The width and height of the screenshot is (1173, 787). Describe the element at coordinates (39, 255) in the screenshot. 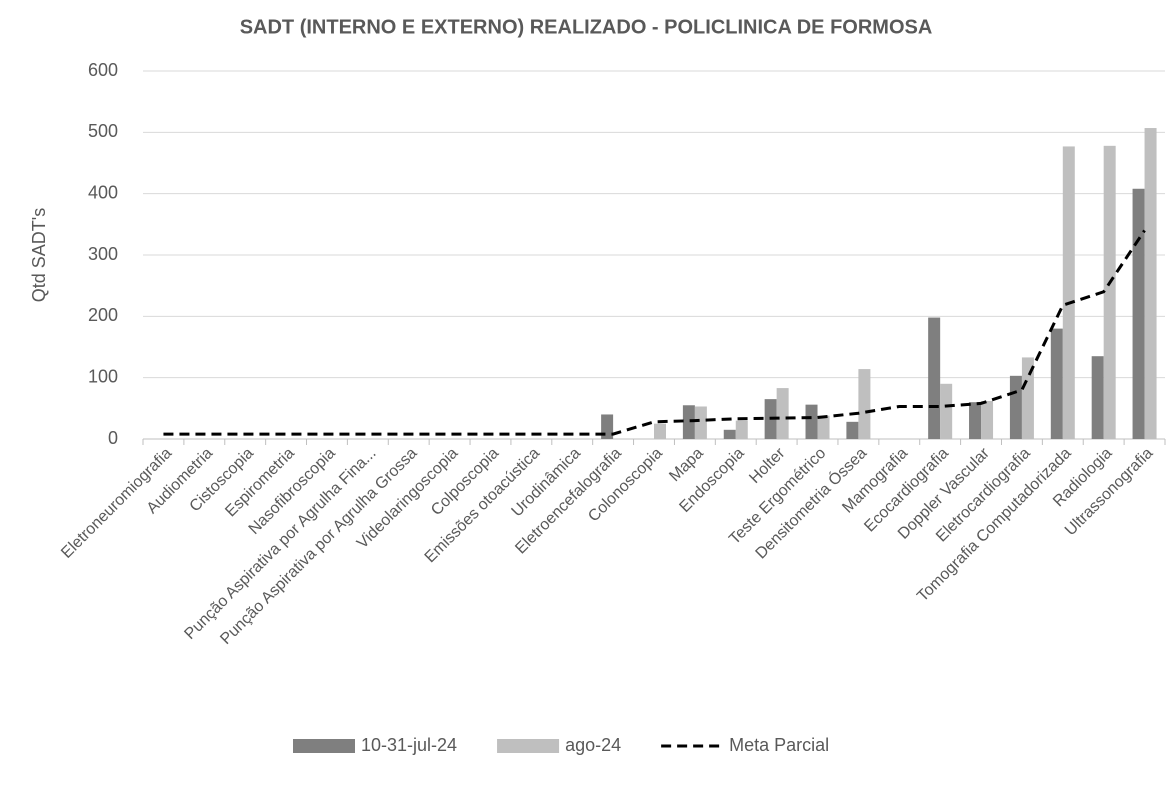

I see `y-axis-label: Qtd SADT's` at that location.